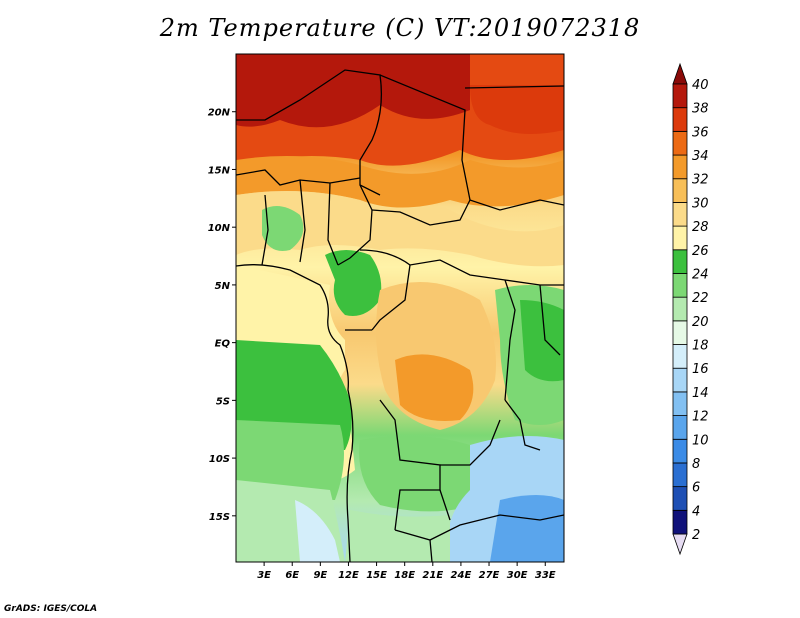  I want to click on colorbar-label: 2, so click(696, 535).